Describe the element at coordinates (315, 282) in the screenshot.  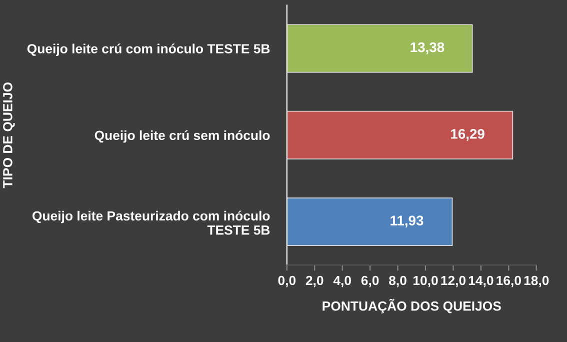
I see `x-tick-label: 2,0` at that location.